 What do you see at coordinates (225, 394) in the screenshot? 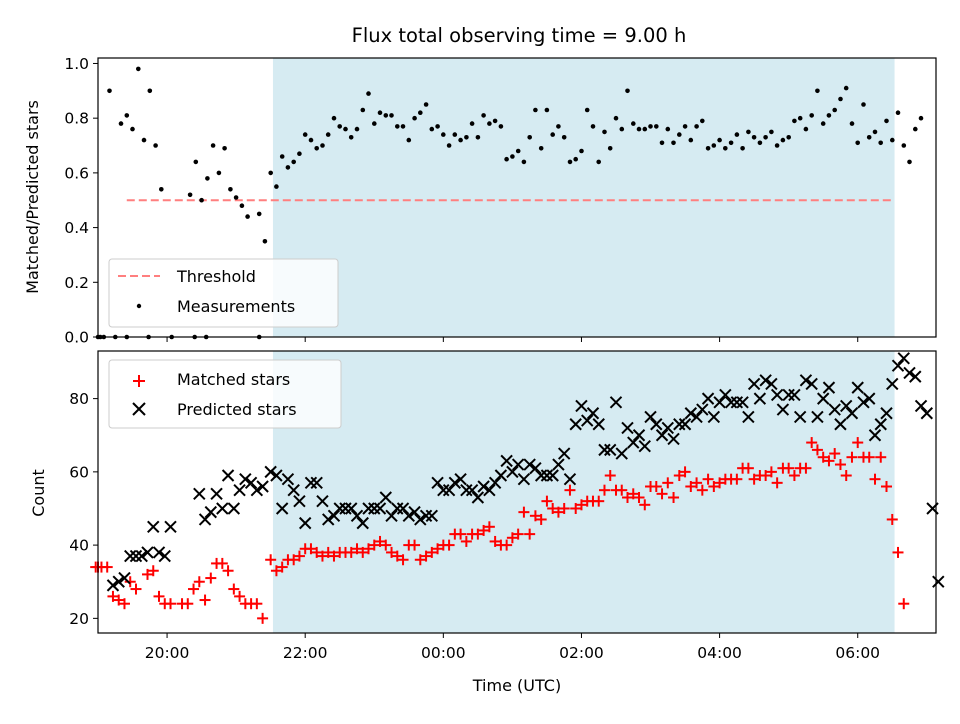
I see `bottom-legend-box` at bounding box center [225, 394].